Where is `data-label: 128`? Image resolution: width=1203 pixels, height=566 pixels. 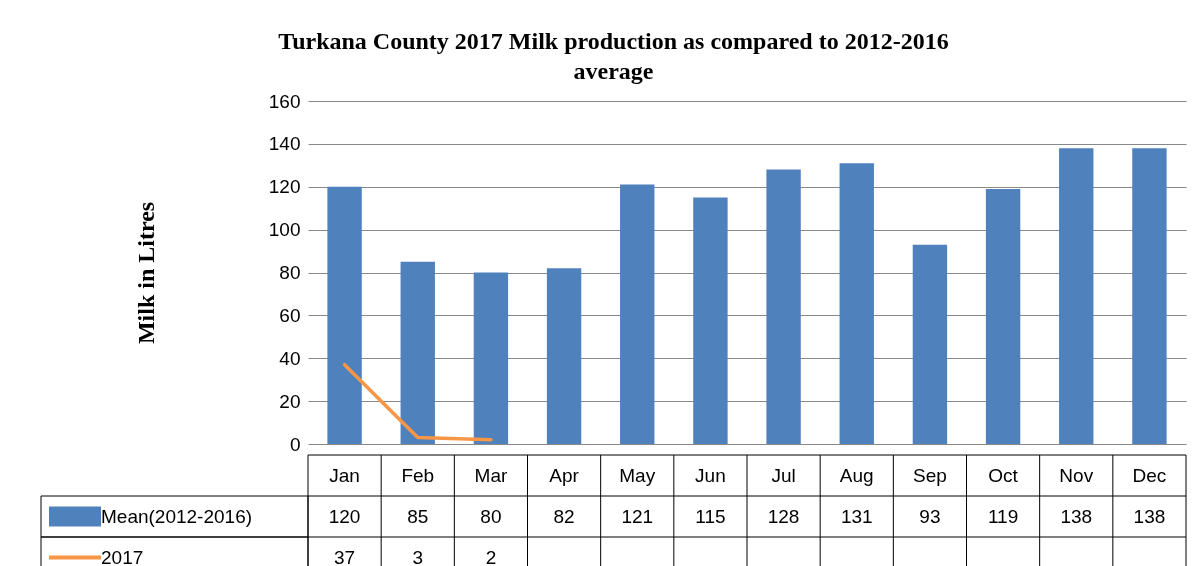 data-label: 128 is located at coordinates (783, 516).